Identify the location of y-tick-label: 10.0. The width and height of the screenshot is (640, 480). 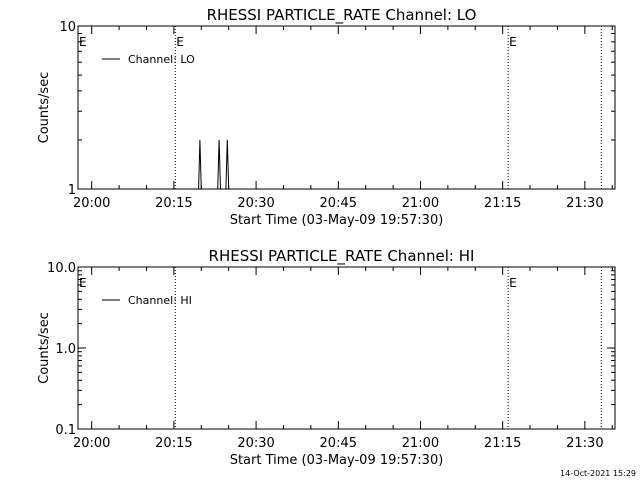
(61, 268).